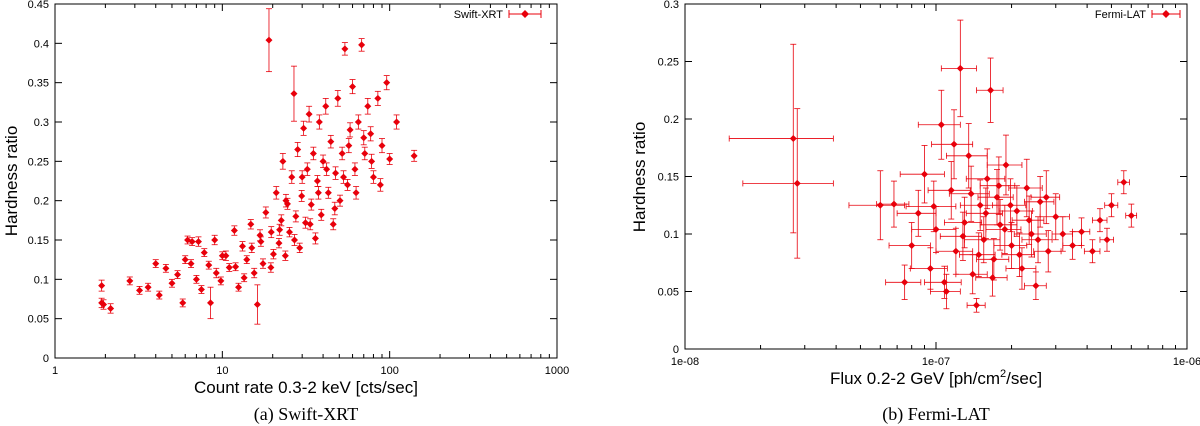  Describe the element at coordinates (41, 44) in the screenshot. I see `y-tick-label: 0.4` at that location.